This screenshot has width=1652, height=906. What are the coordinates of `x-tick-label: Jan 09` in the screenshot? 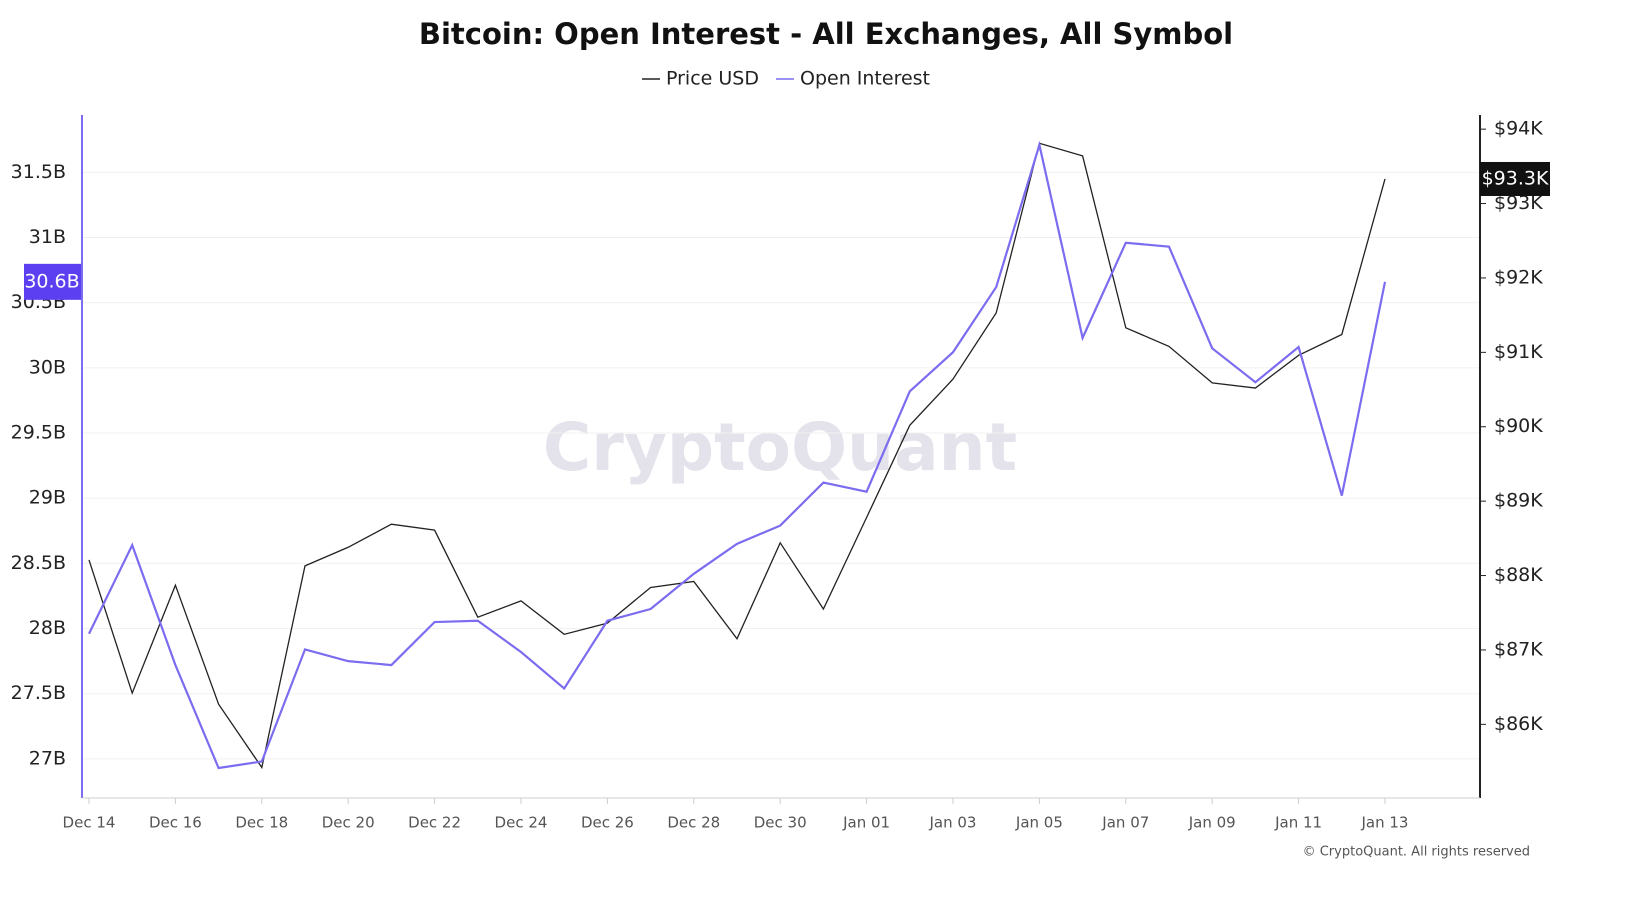 It's located at (1212, 823).